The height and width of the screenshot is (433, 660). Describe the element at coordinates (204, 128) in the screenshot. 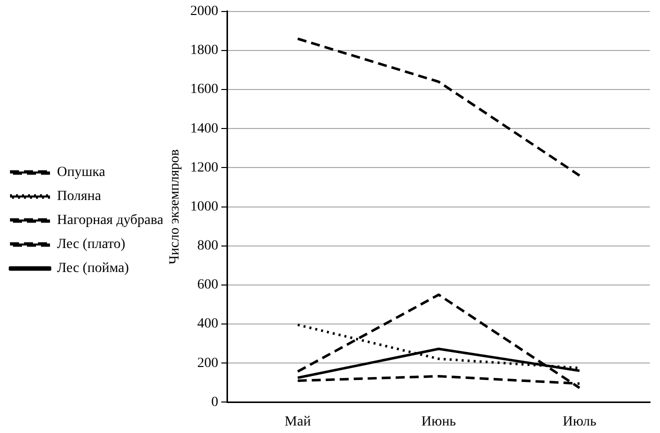

I see `y-tick-label: 1400` at that location.